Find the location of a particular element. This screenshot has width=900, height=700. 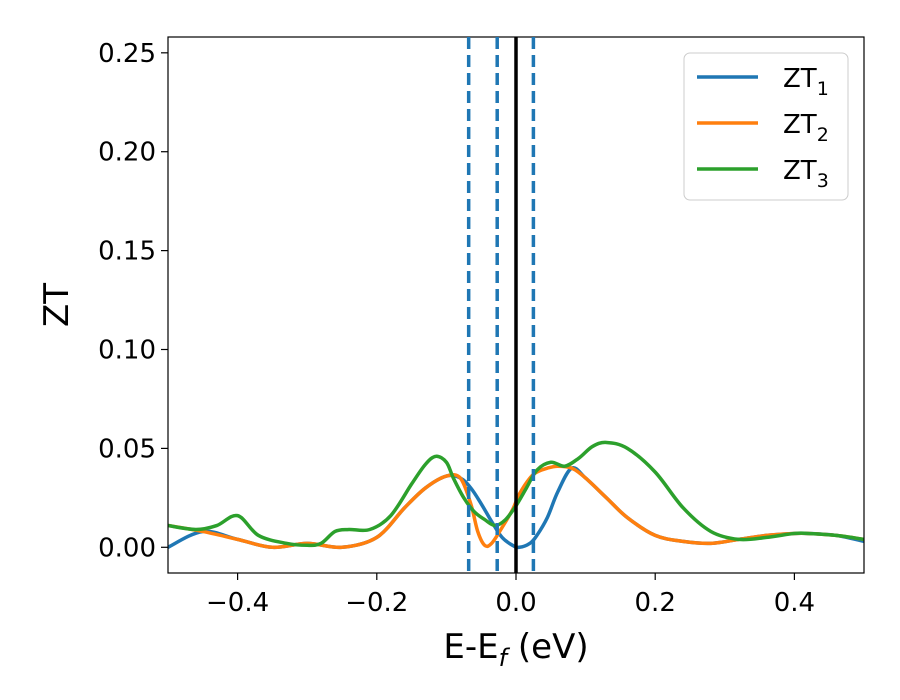

x-tick-label: 0.2 is located at coordinates (655, 603).